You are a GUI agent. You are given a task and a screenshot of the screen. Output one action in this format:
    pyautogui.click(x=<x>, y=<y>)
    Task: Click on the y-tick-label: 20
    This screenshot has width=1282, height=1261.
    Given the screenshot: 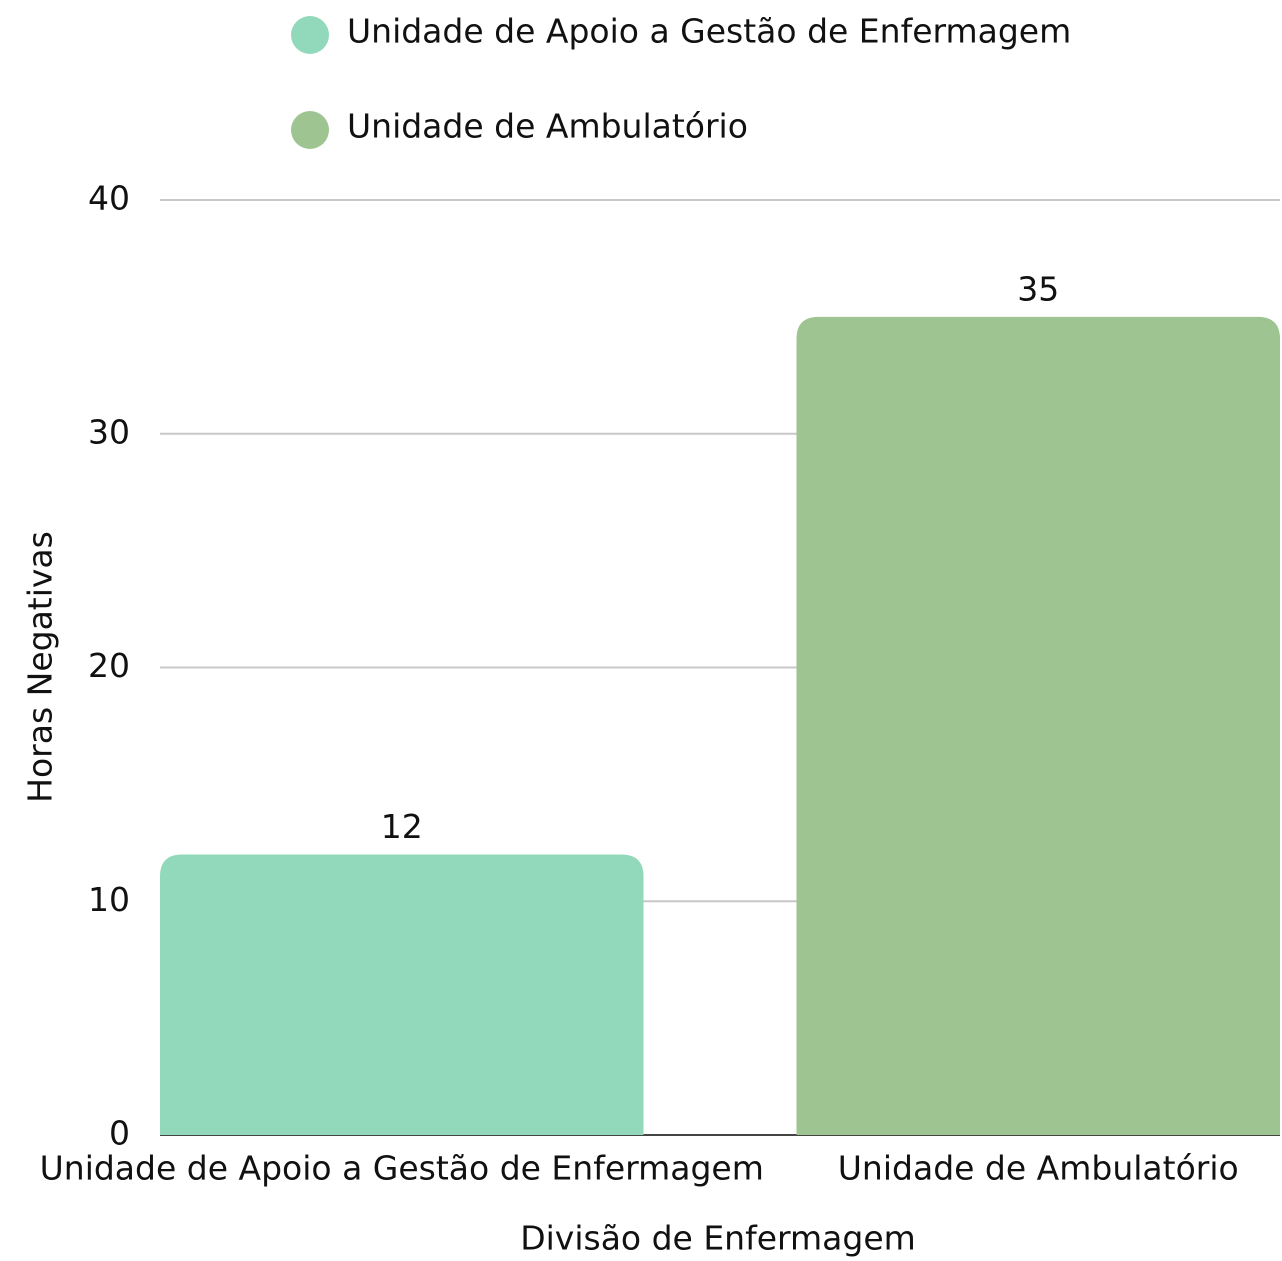 What is the action you would take?
    pyautogui.click(x=109, y=665)
    